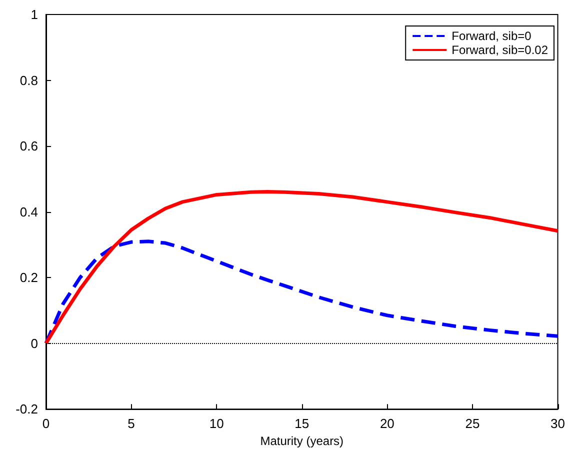 The width and height of the screenshot is (576, 460). What do you see at coordinates (29, 80) in the screenshot?
I see `y-tick-label: 0.8` at bounding box center [29, 80].